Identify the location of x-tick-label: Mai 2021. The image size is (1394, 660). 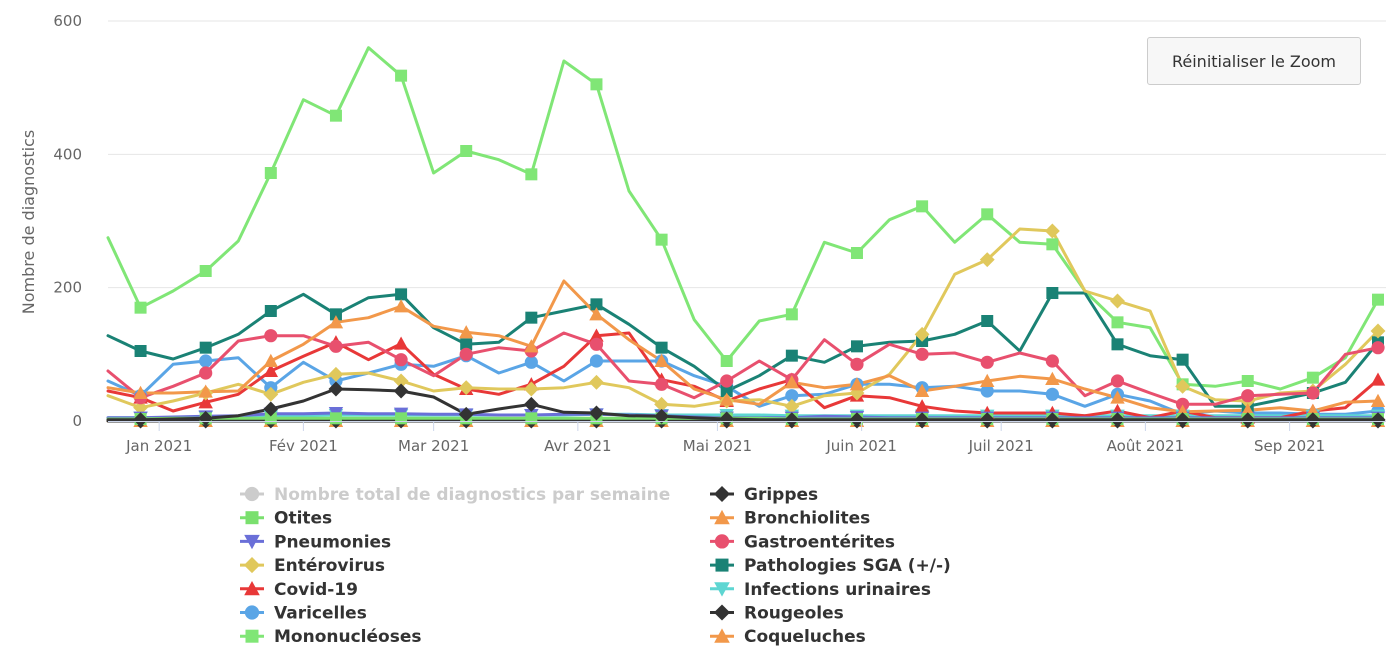
(717, 446).